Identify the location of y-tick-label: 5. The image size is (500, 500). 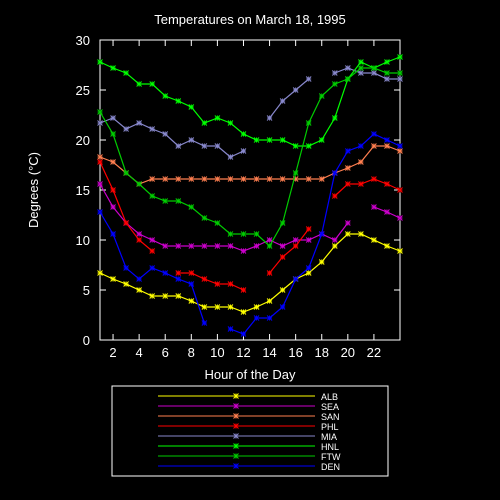
(86, 290).